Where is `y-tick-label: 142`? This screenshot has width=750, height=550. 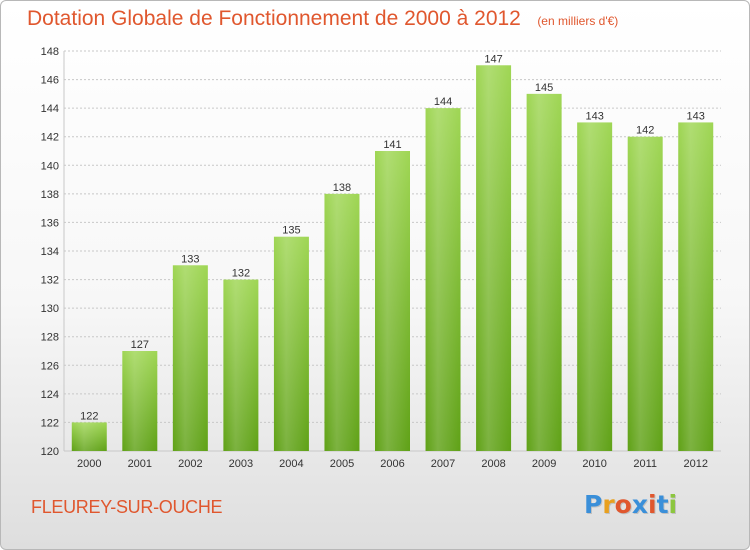 y-tick-label: 142 is located at coordinates (50, 138).